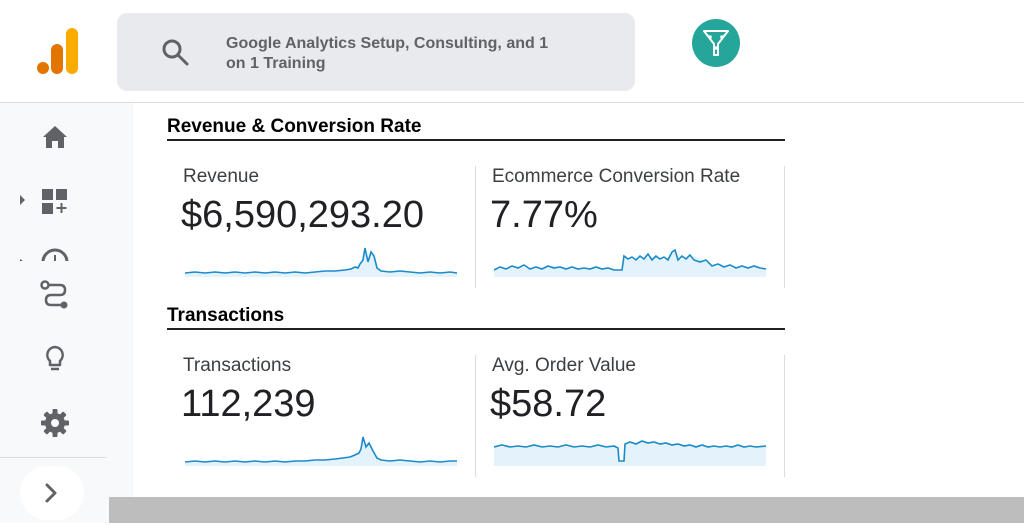 This screenshot has width=1024, height=525. I want to click on nav-flow, so click(56, 295).